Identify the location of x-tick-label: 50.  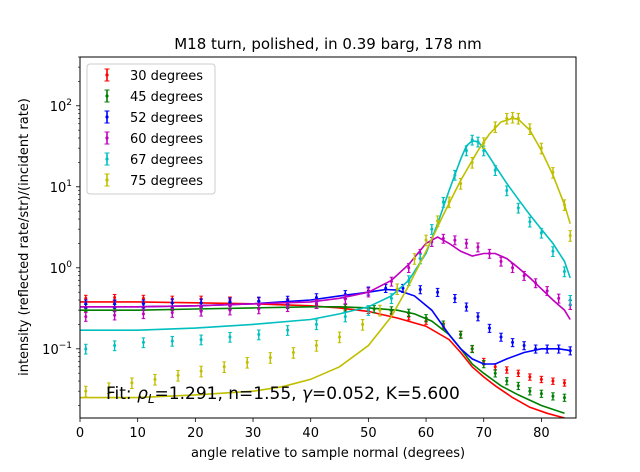
(368, 433).